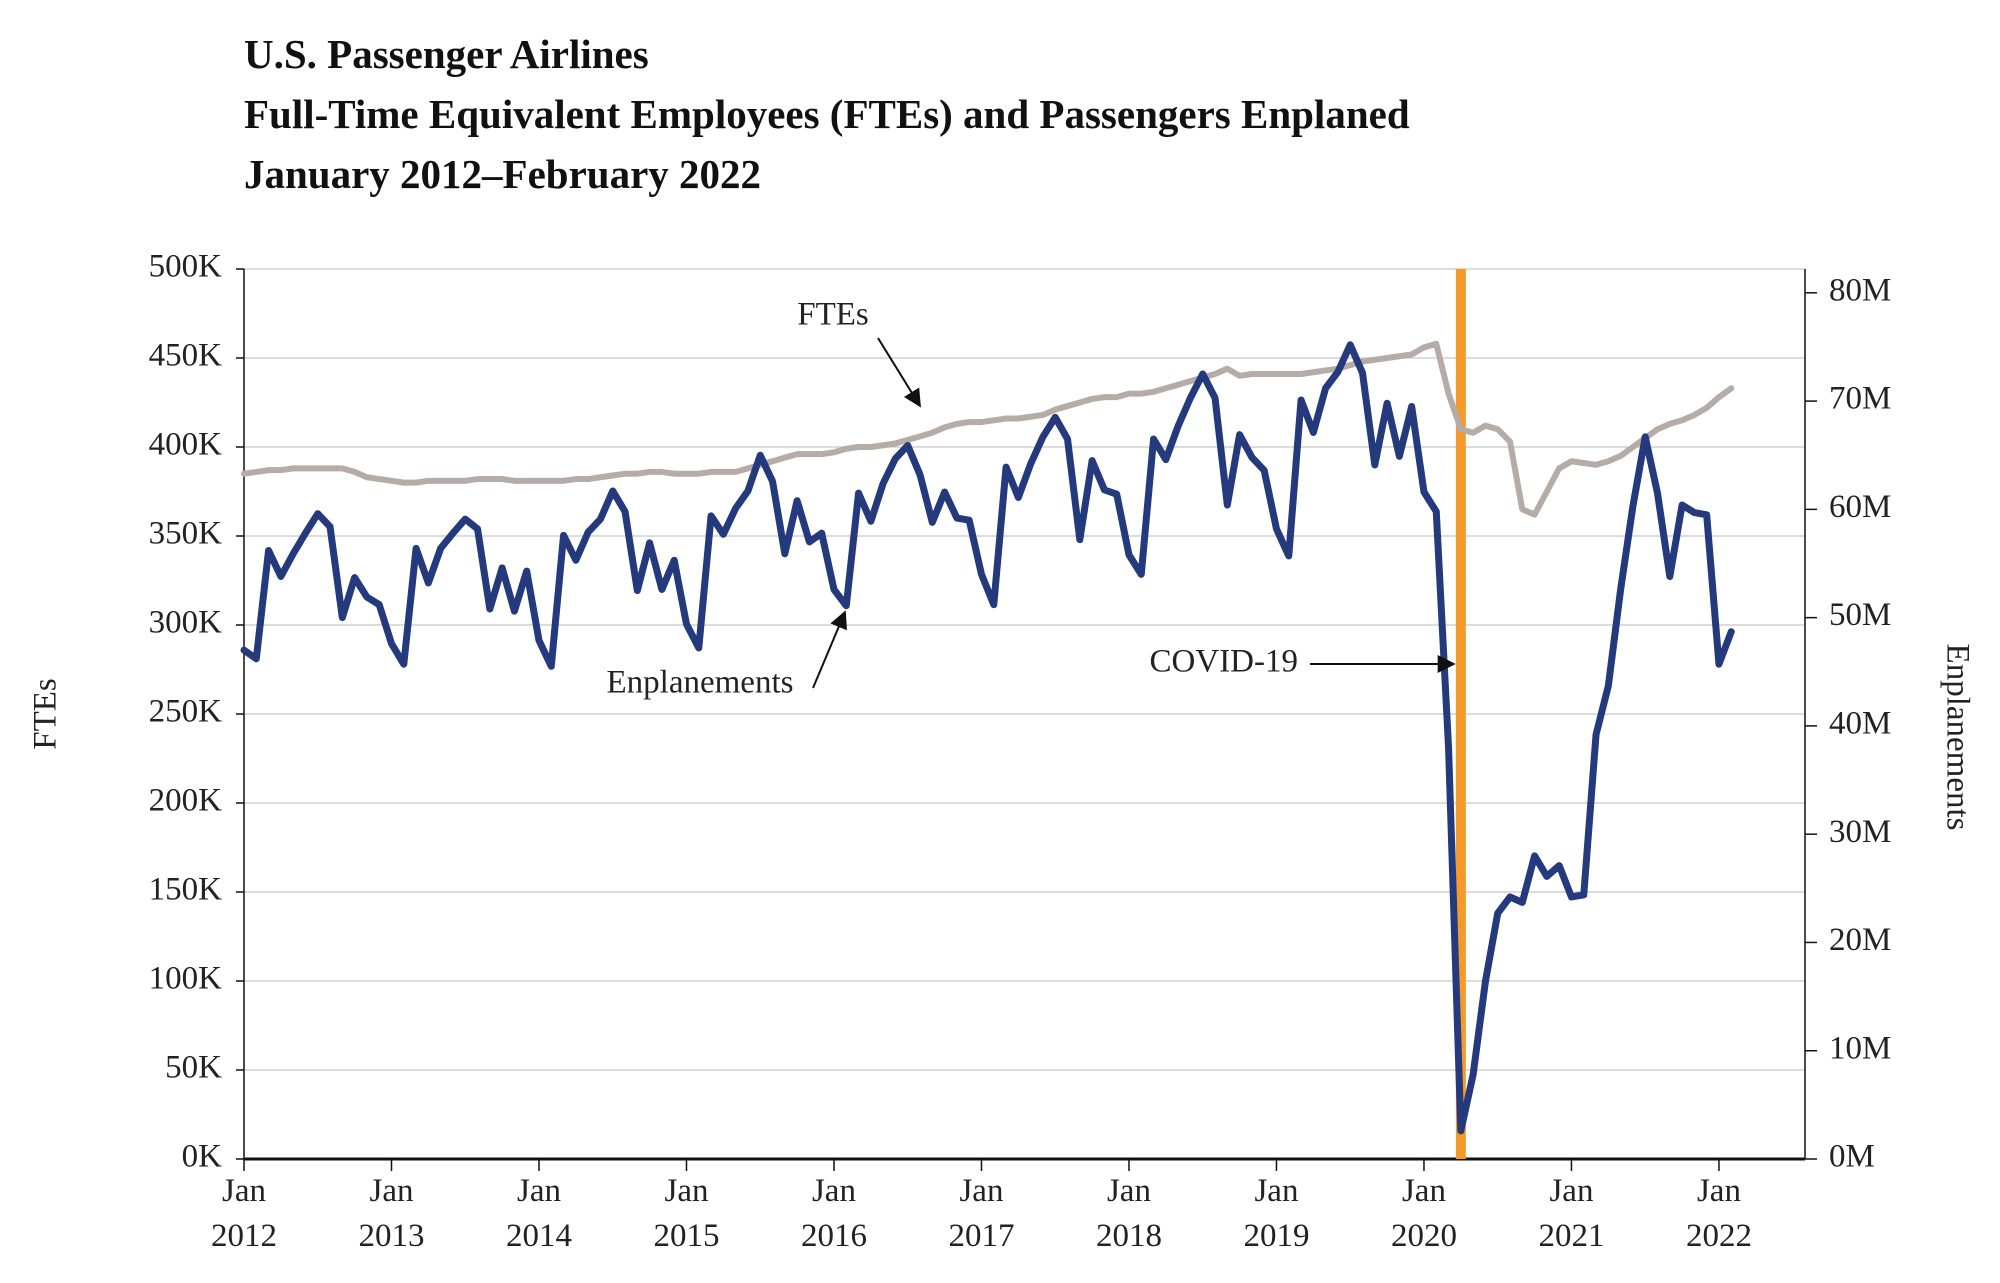  Describe the element at coordinates (193, 1068) in the screenshot. I see `y-tick-label: 50K` at that location.